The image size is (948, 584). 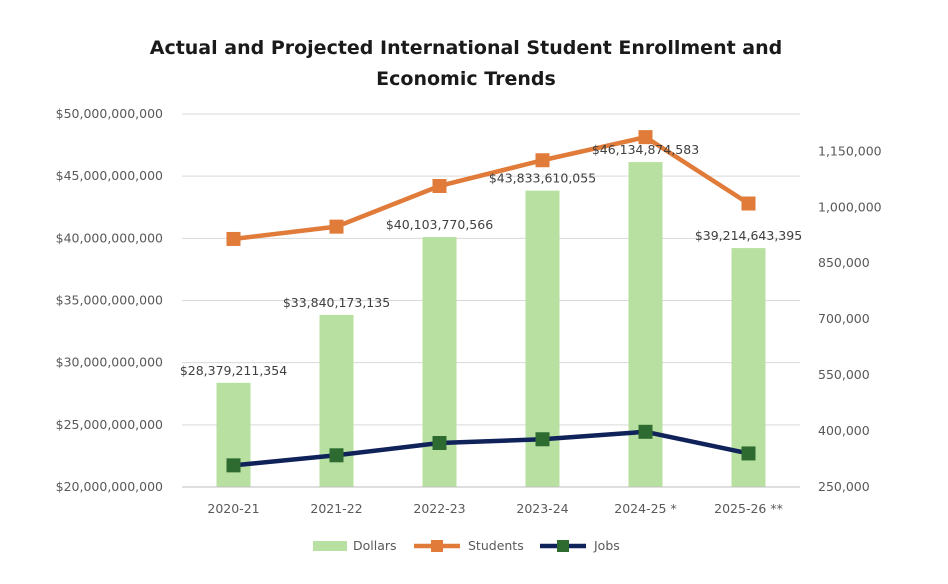 What do you see at coordinates (109, 362) in the screenshot?
I see `left-axis-tick-label: $30,000,000,000` at bounding box center [109, 362].